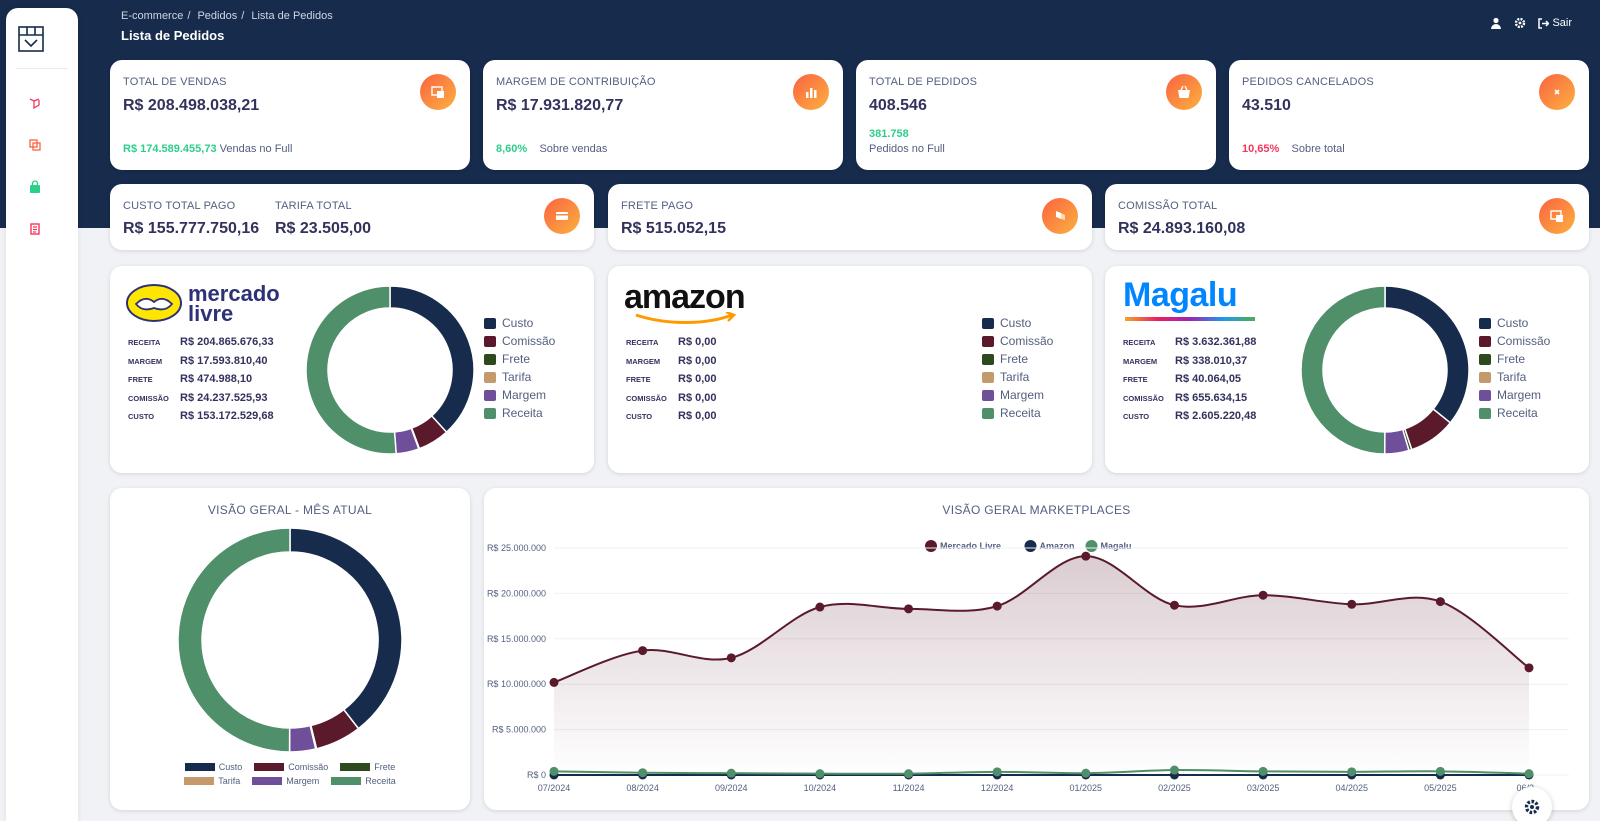 The height and width of the screenshot is (821, 1600). What do you see at coordinates (1211, 397) in the screenshot?
I see `row-value: R$ 655.634,15` at bounding box center [1211, 397].